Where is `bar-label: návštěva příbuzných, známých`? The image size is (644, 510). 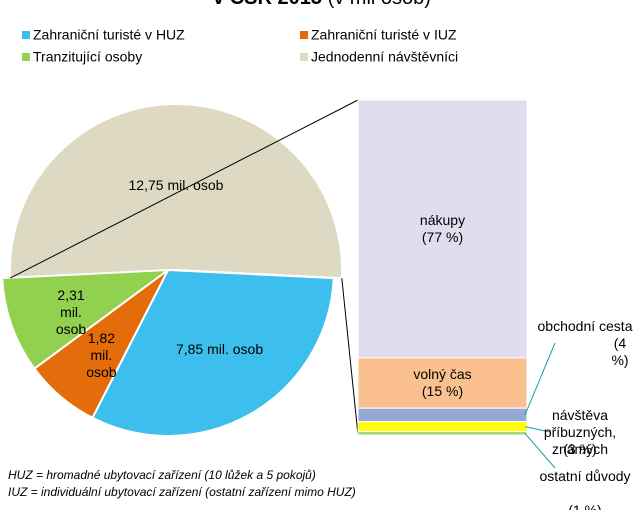 bar-label: návštěva příbuzných, známých is located at coordinates (580, 432).